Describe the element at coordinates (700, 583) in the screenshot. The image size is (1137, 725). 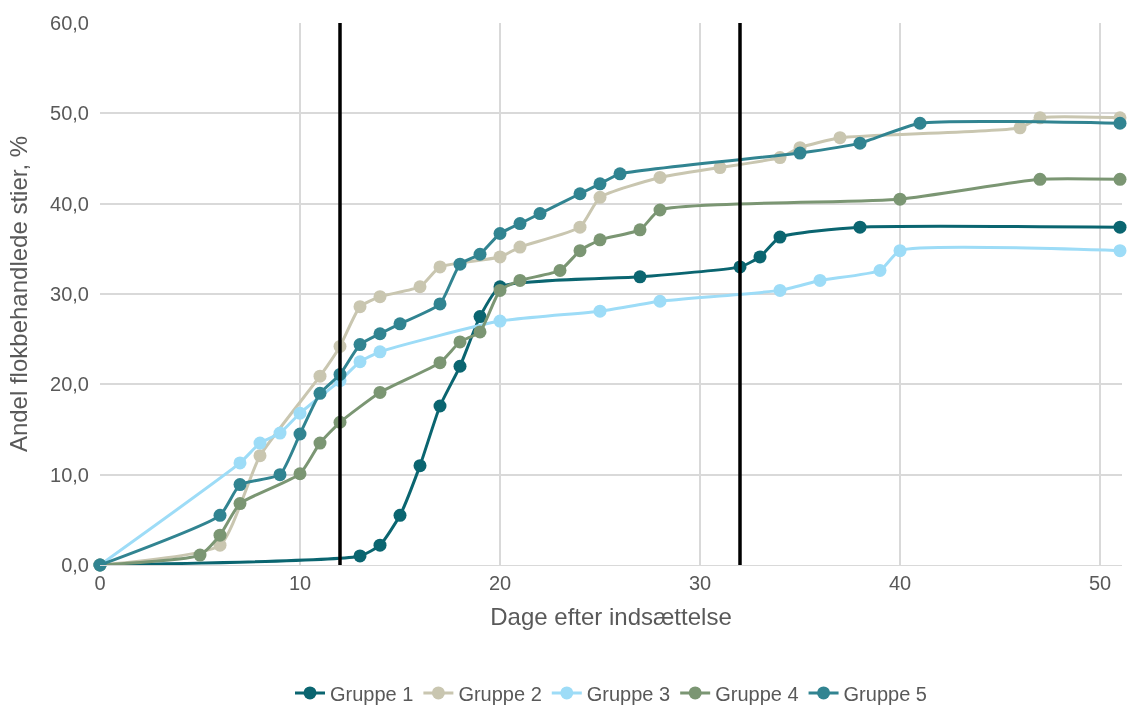
I see `x-tick-label: 30` at that location.